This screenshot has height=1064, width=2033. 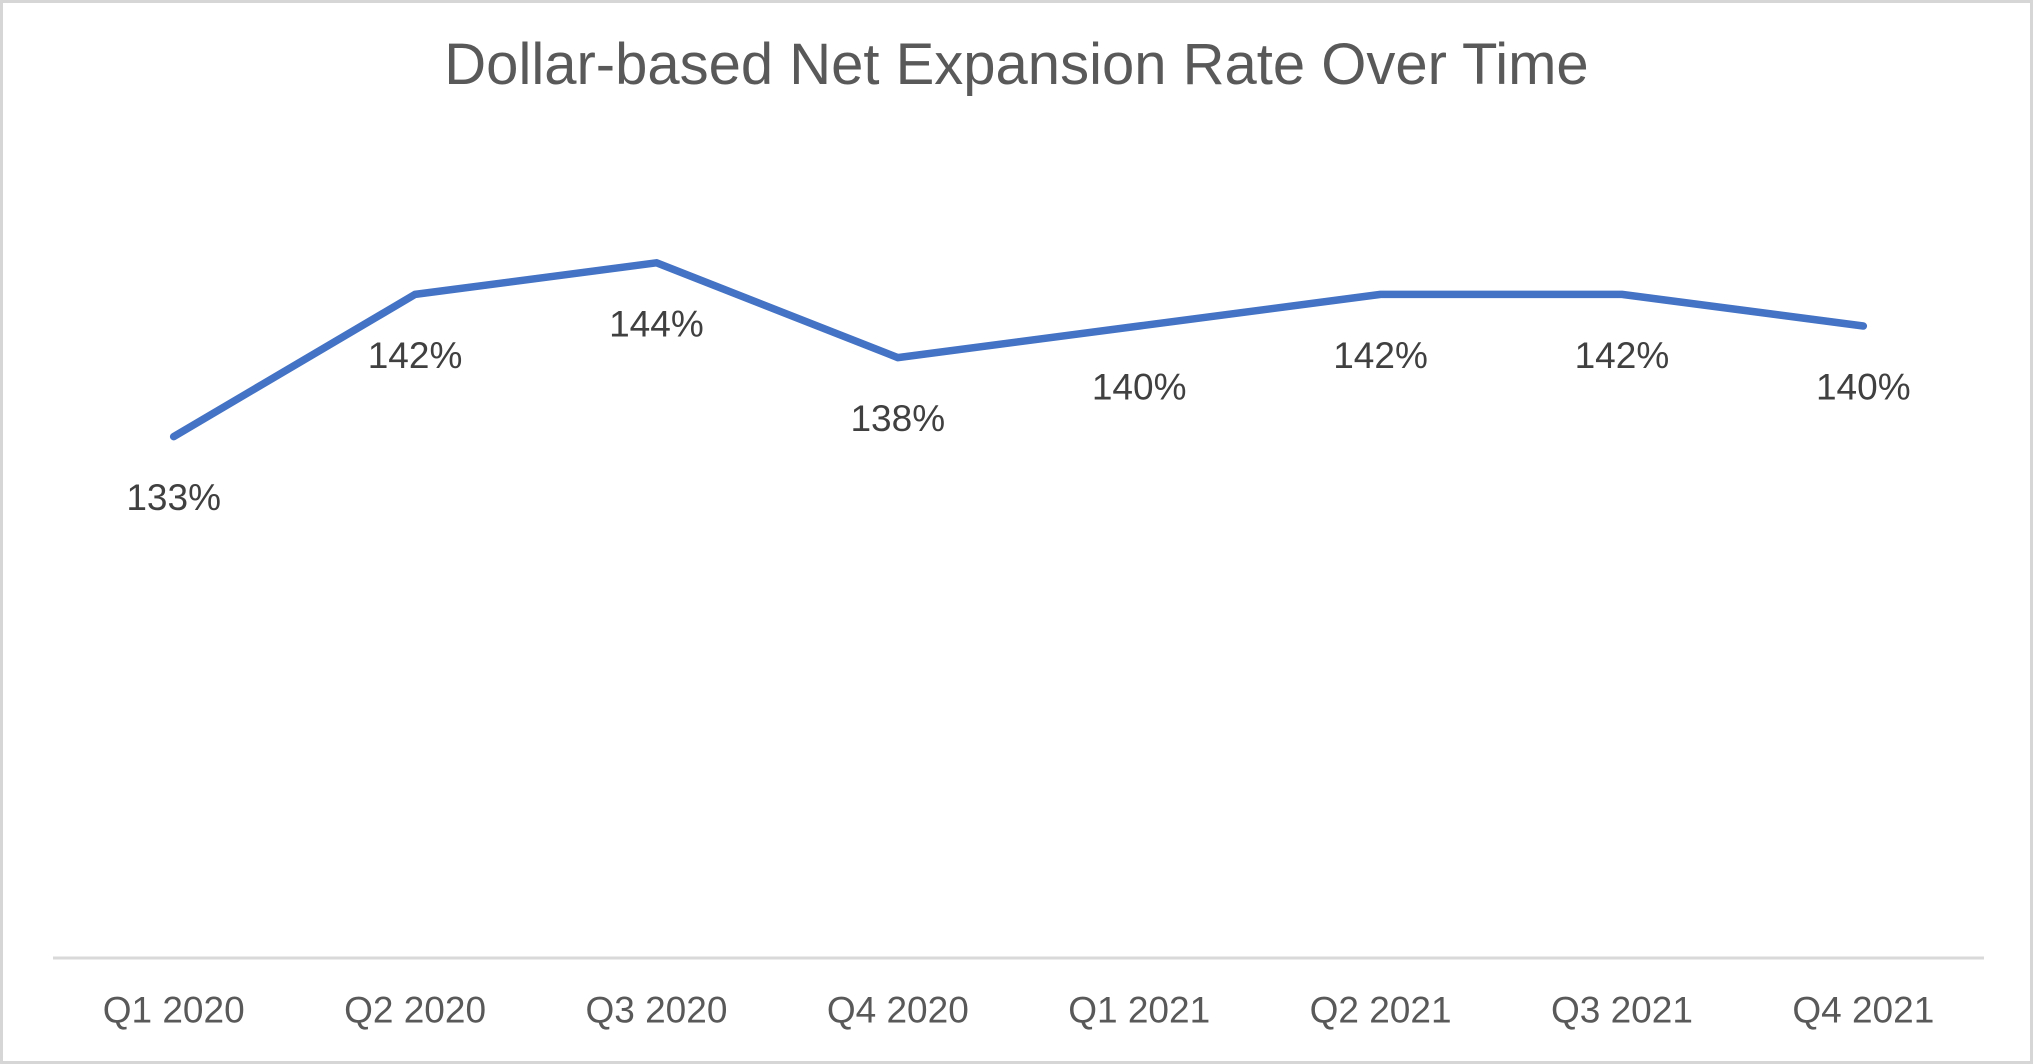 What do you see at coordinates (656, 1010) in the screenshot?
I see `x-axis-label: Q3 2020` at bounding box center [656, 1010].